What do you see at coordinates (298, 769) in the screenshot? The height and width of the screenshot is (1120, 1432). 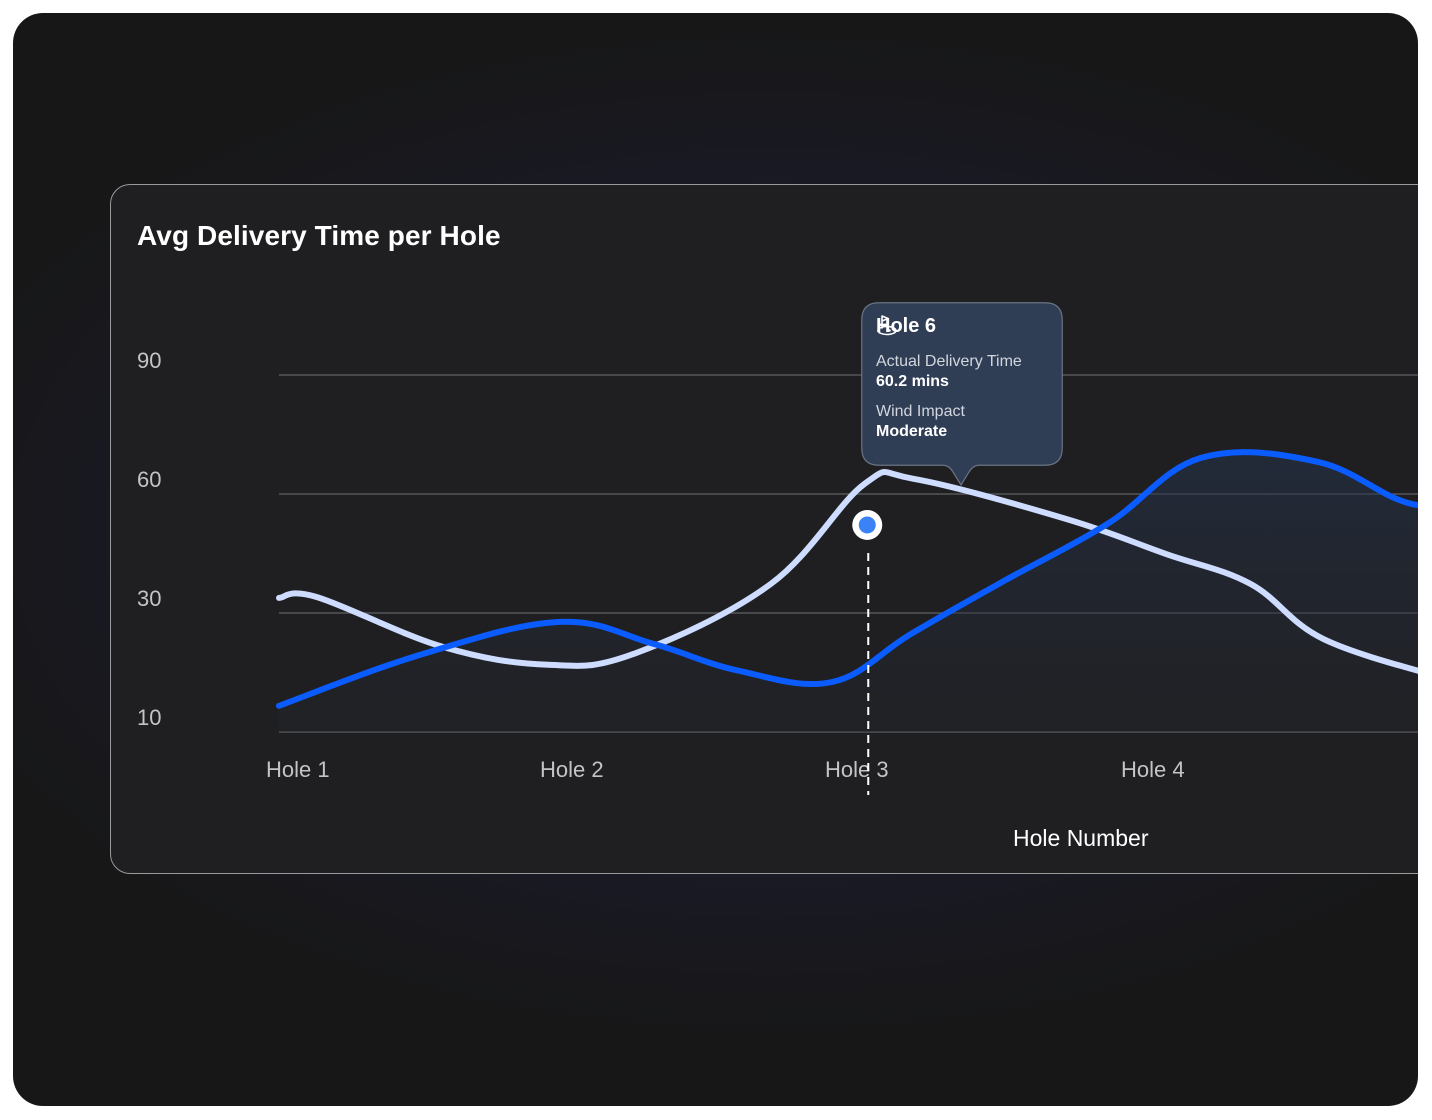 I see `x-tick-label: Hole 1` at bounding box center [298, 769].